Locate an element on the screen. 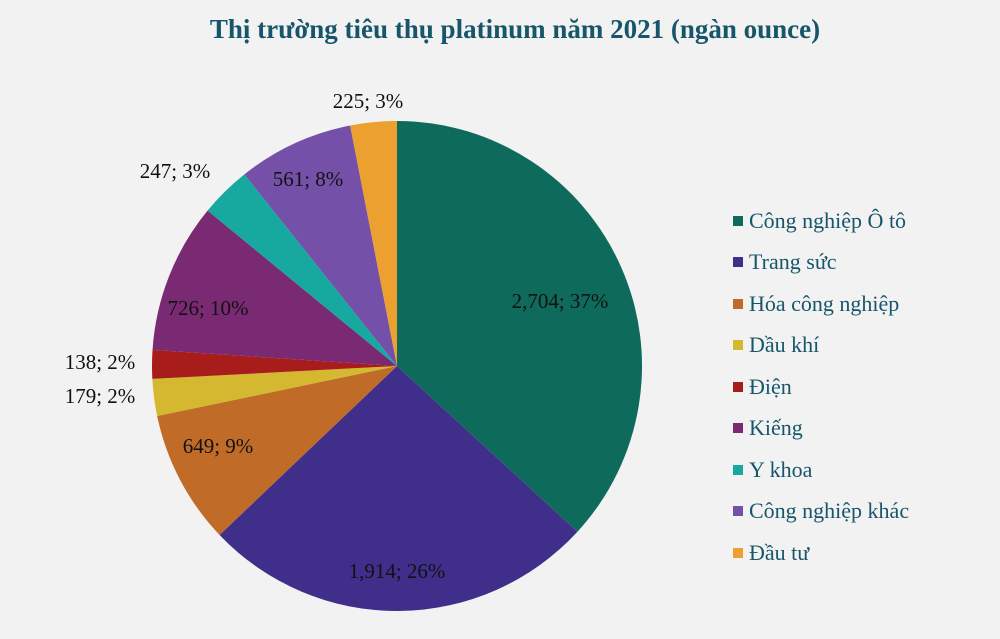  legend-label: Trang sức is located at coordinates (793, 262).